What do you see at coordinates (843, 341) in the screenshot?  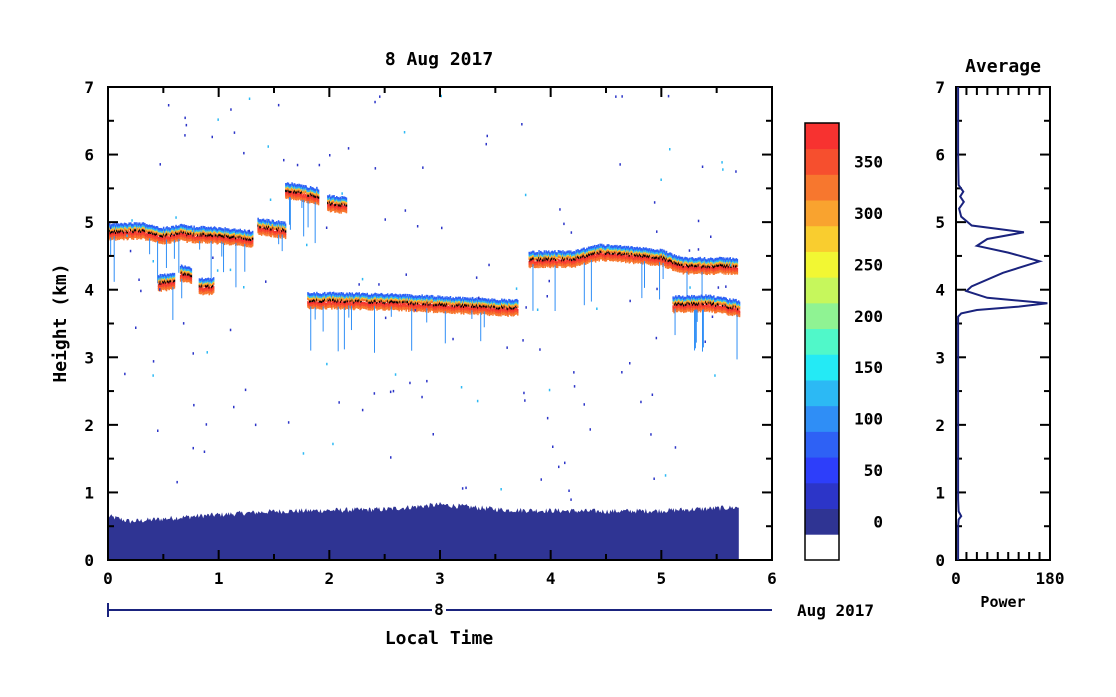 I see `colorbar: 0 50 100 150 200 250 300 350` at bounding box center [843, 341].